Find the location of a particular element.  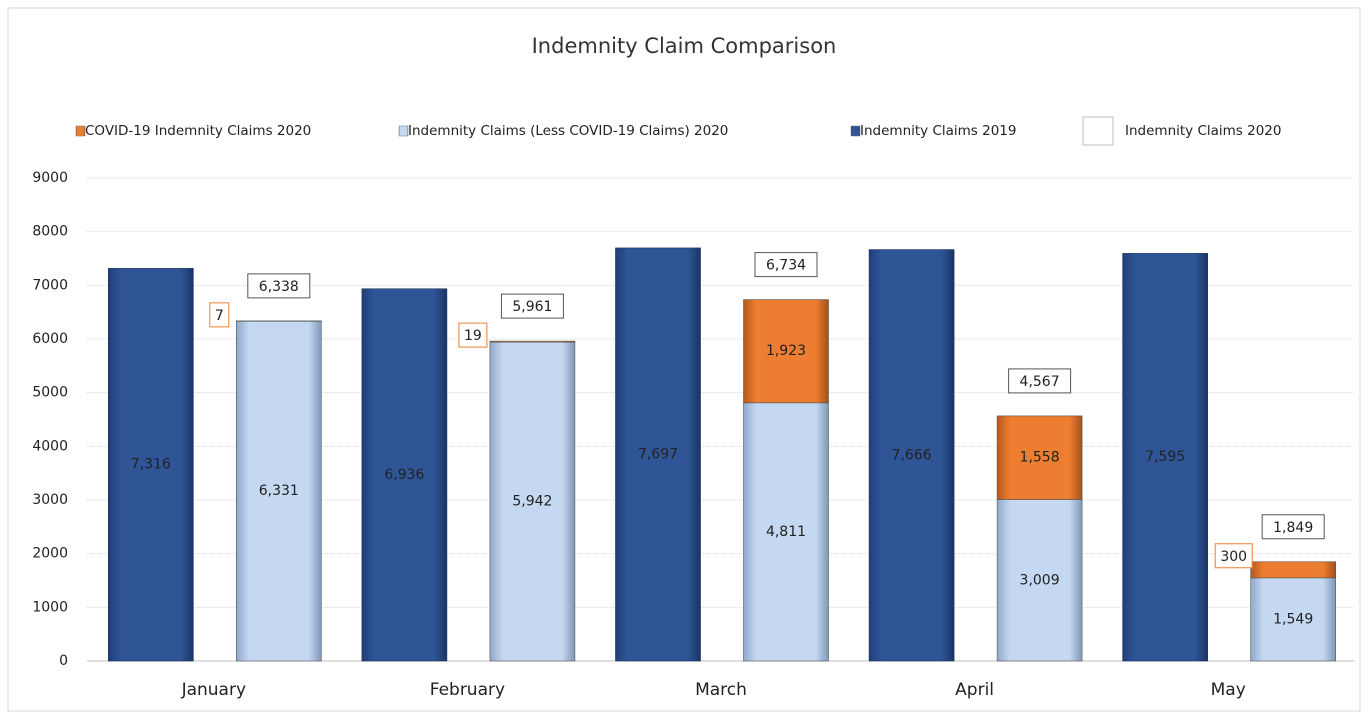

y-tick-label: 7000 is located at coordinates (50, 285).